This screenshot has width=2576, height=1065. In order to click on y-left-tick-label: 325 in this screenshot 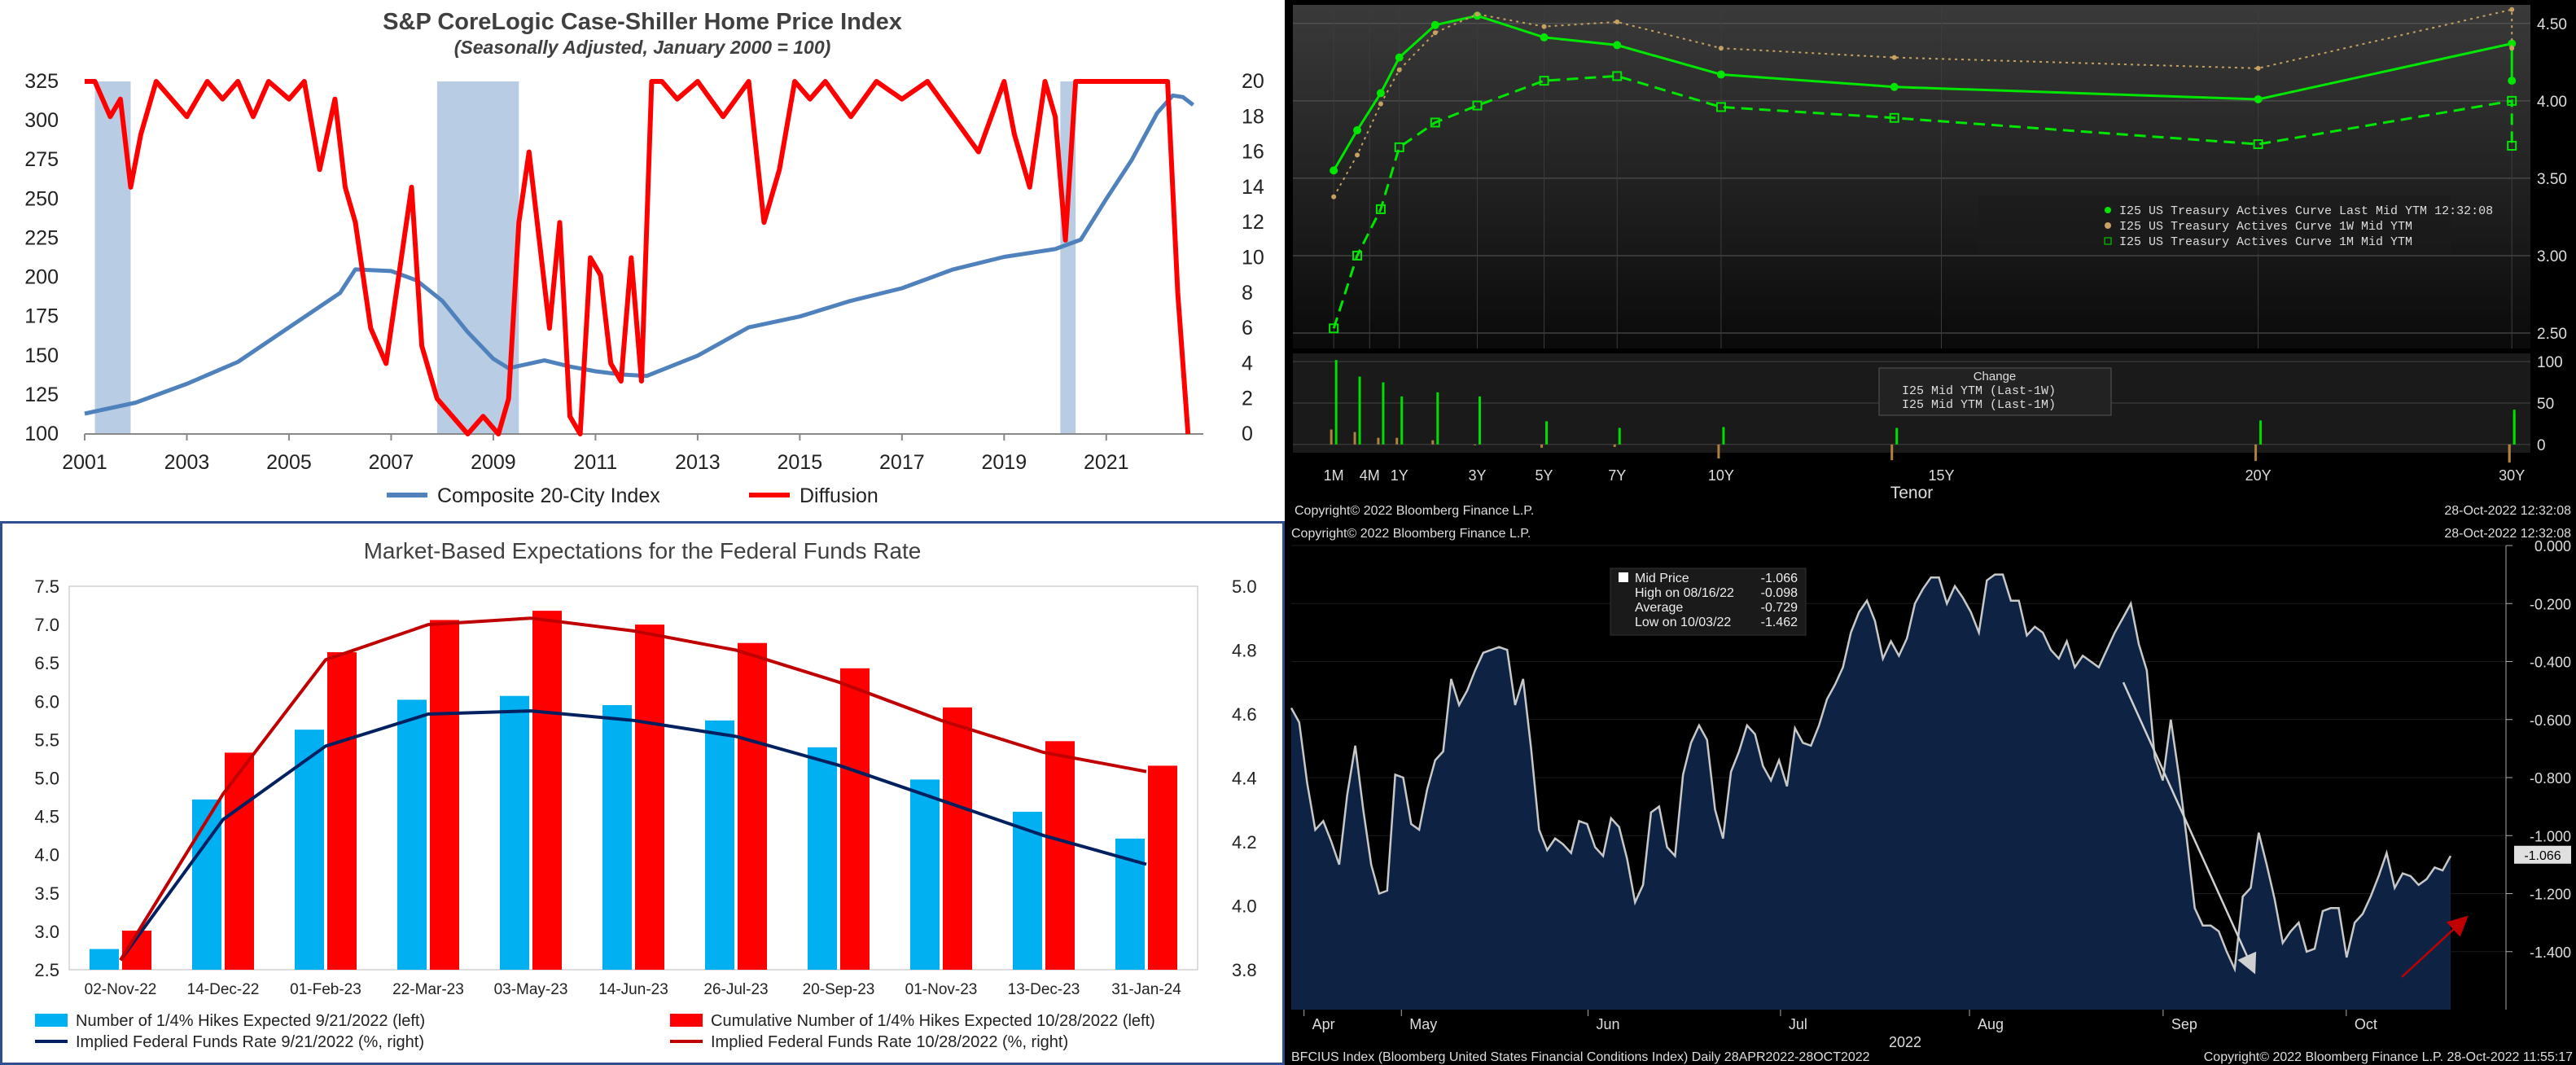, I will do `click(41, 81)`.